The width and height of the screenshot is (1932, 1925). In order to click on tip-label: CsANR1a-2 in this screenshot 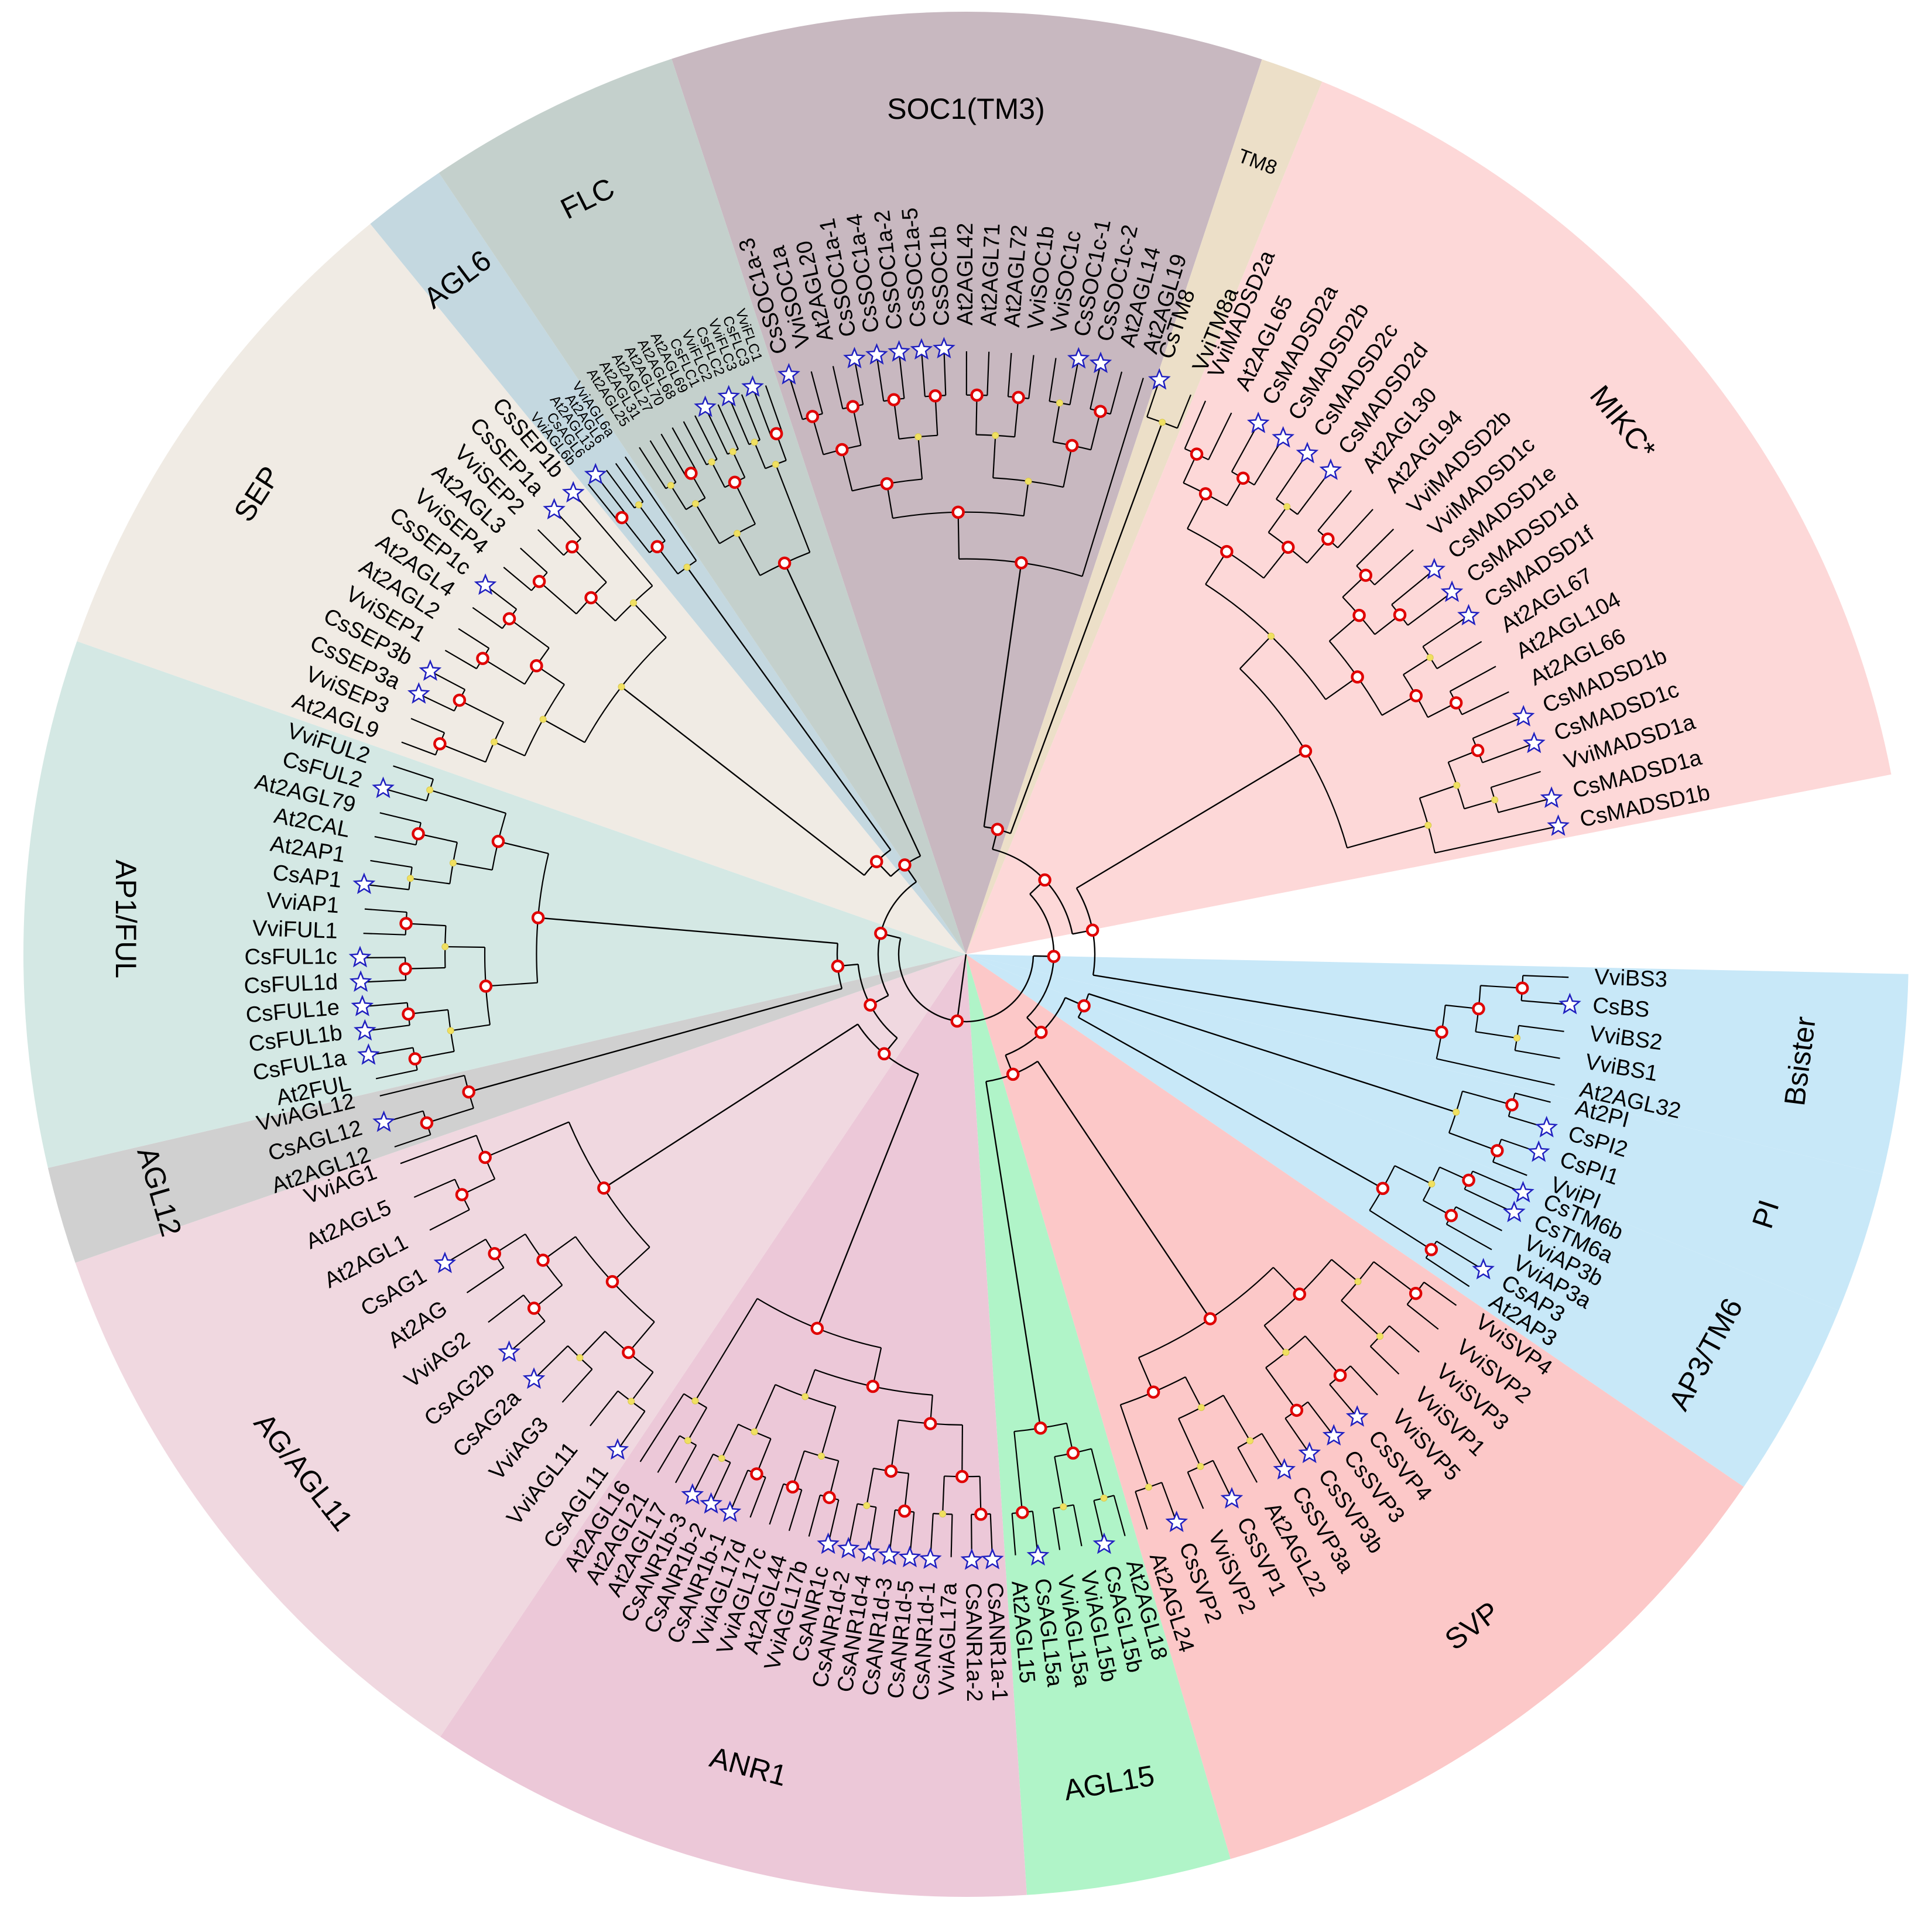, I will do `click(973, 1643)`.